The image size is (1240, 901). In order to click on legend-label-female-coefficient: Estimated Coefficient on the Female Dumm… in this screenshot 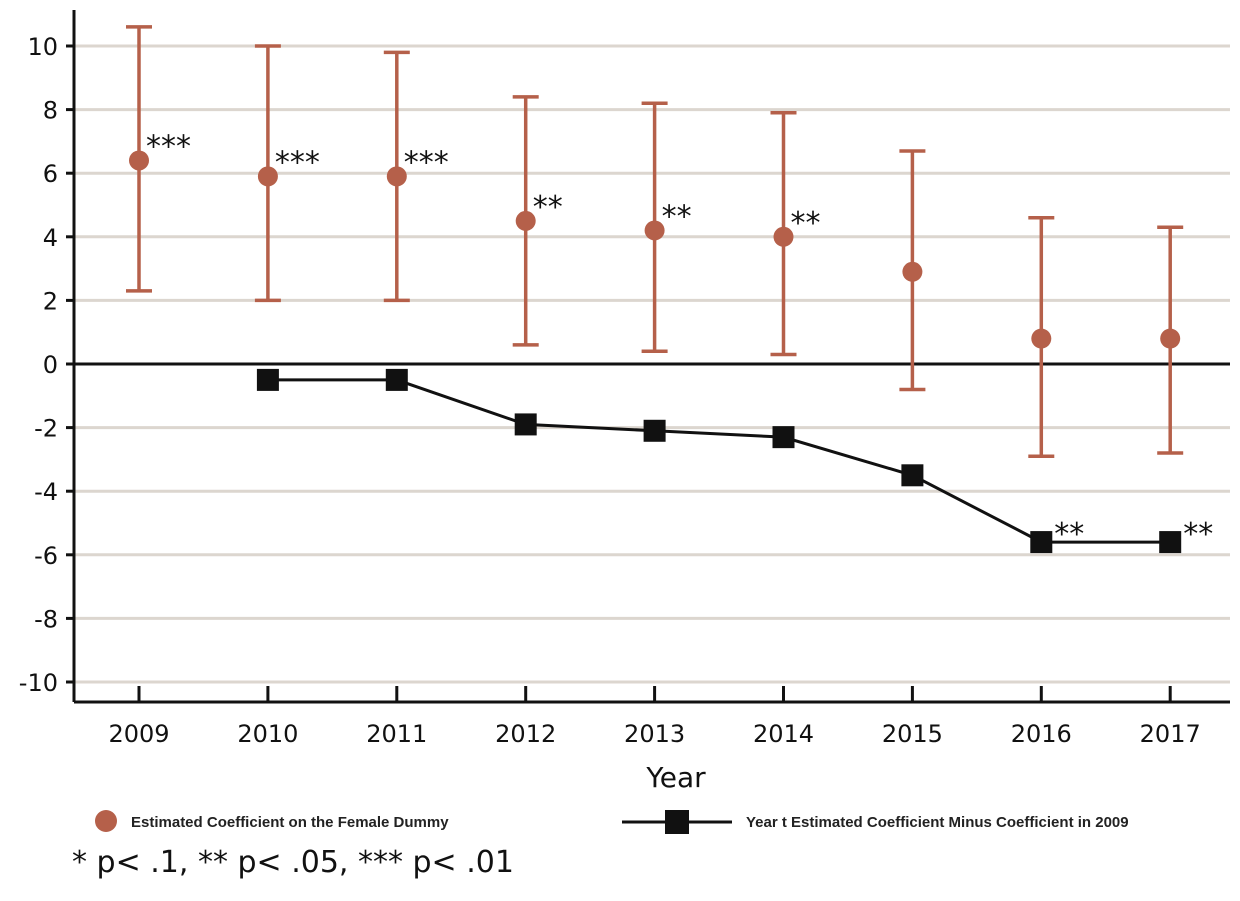, I will do `click(290, 822)`.